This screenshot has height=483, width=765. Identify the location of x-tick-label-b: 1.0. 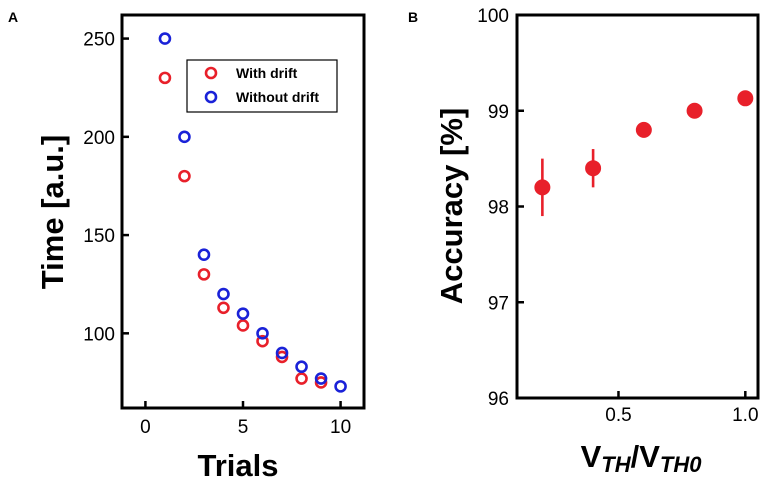
(745, 415).